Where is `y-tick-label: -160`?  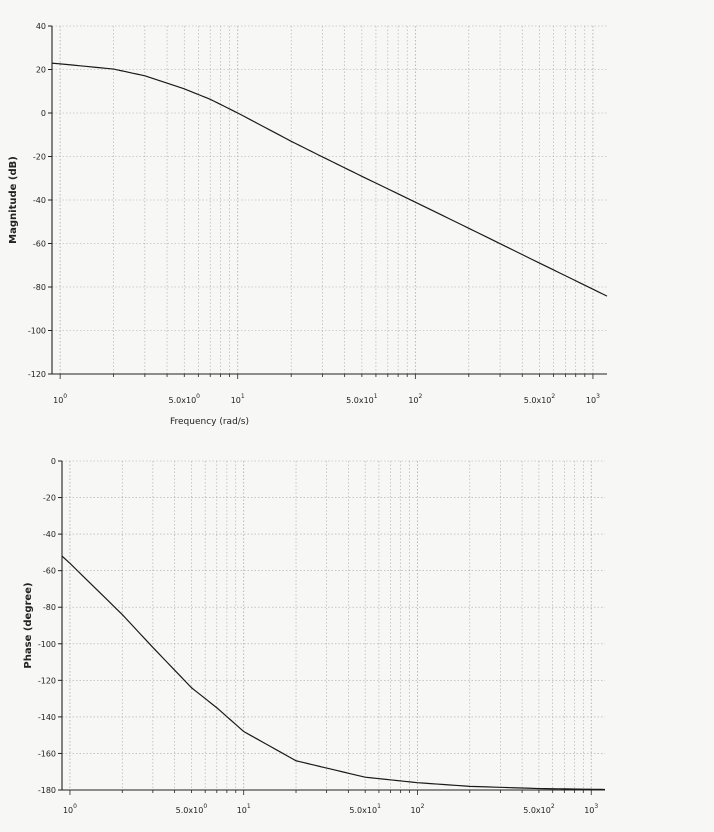 y-tick-label: -160 is located at coordinates (47, 753).